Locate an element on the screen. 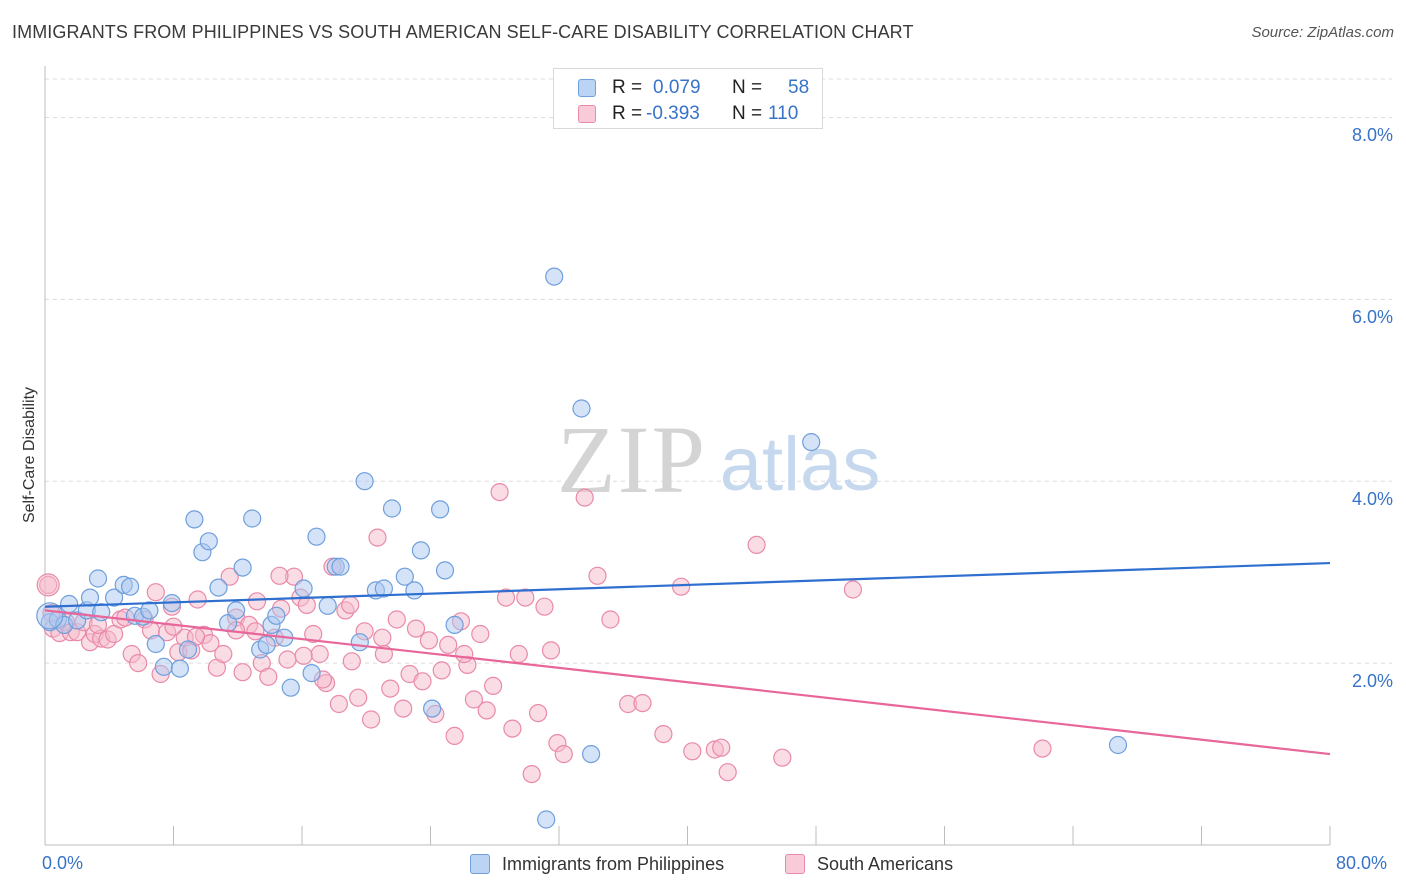 This screenshot has width=1406, height=892. y-tick-label: 8.0% is located at coordinates (1372, 135).